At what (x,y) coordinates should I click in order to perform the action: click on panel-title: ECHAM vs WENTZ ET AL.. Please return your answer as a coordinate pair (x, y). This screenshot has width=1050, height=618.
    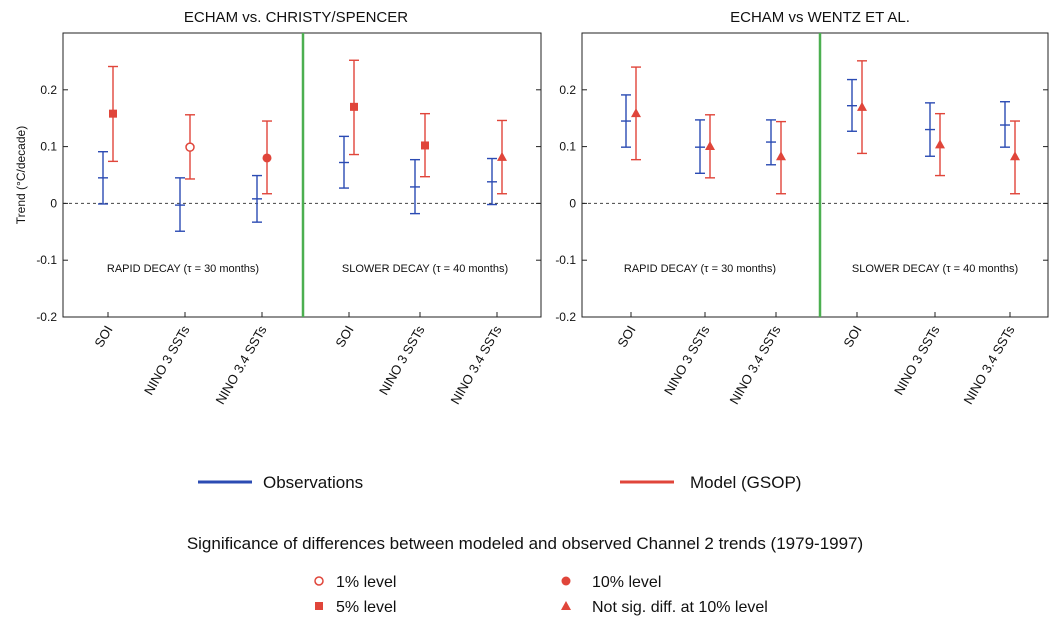
    Looking at the image, I should click on (820, 17).